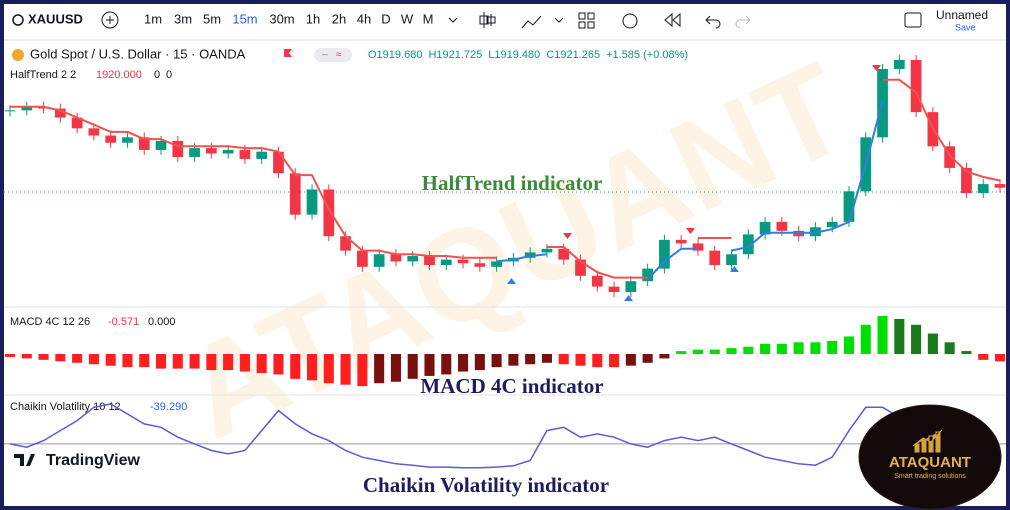 This screenshot has height=510, width=1010. Describe the element at coordinates (123, 322) in the screenshot. I see `indicator-value: -0.571` at that location.